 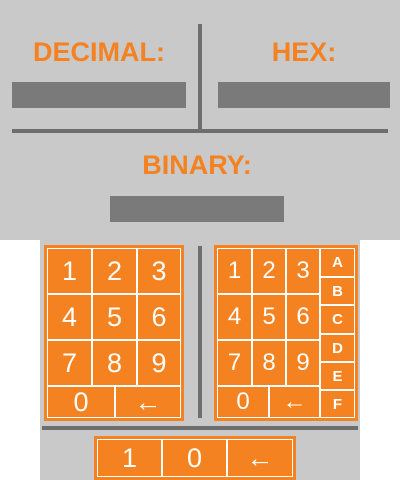 I want to click on decimal-key-3: 3, so click(x=159, y=271).